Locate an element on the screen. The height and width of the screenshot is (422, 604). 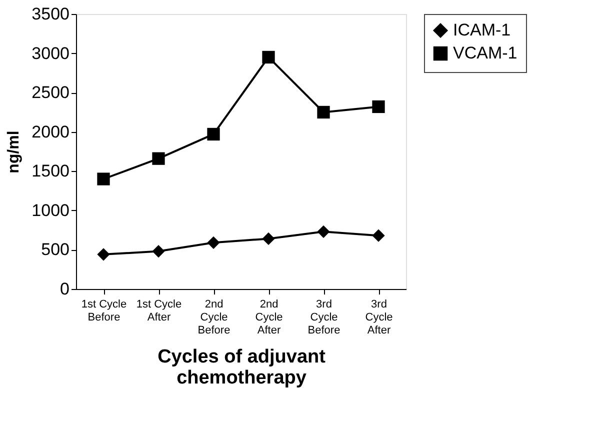
x-tick-label: 3rd Cycle Before is located at coordinates (324, 317).